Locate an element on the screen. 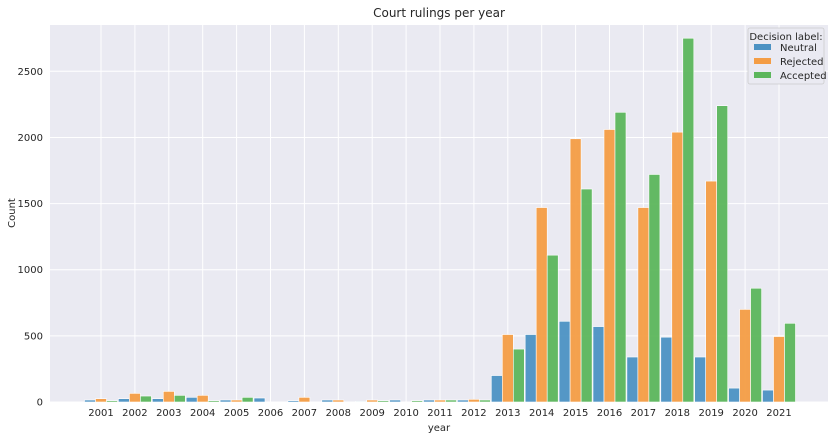 The image size is (838, 437). y-tick-0: 0 is located at coordinates (40, 403).